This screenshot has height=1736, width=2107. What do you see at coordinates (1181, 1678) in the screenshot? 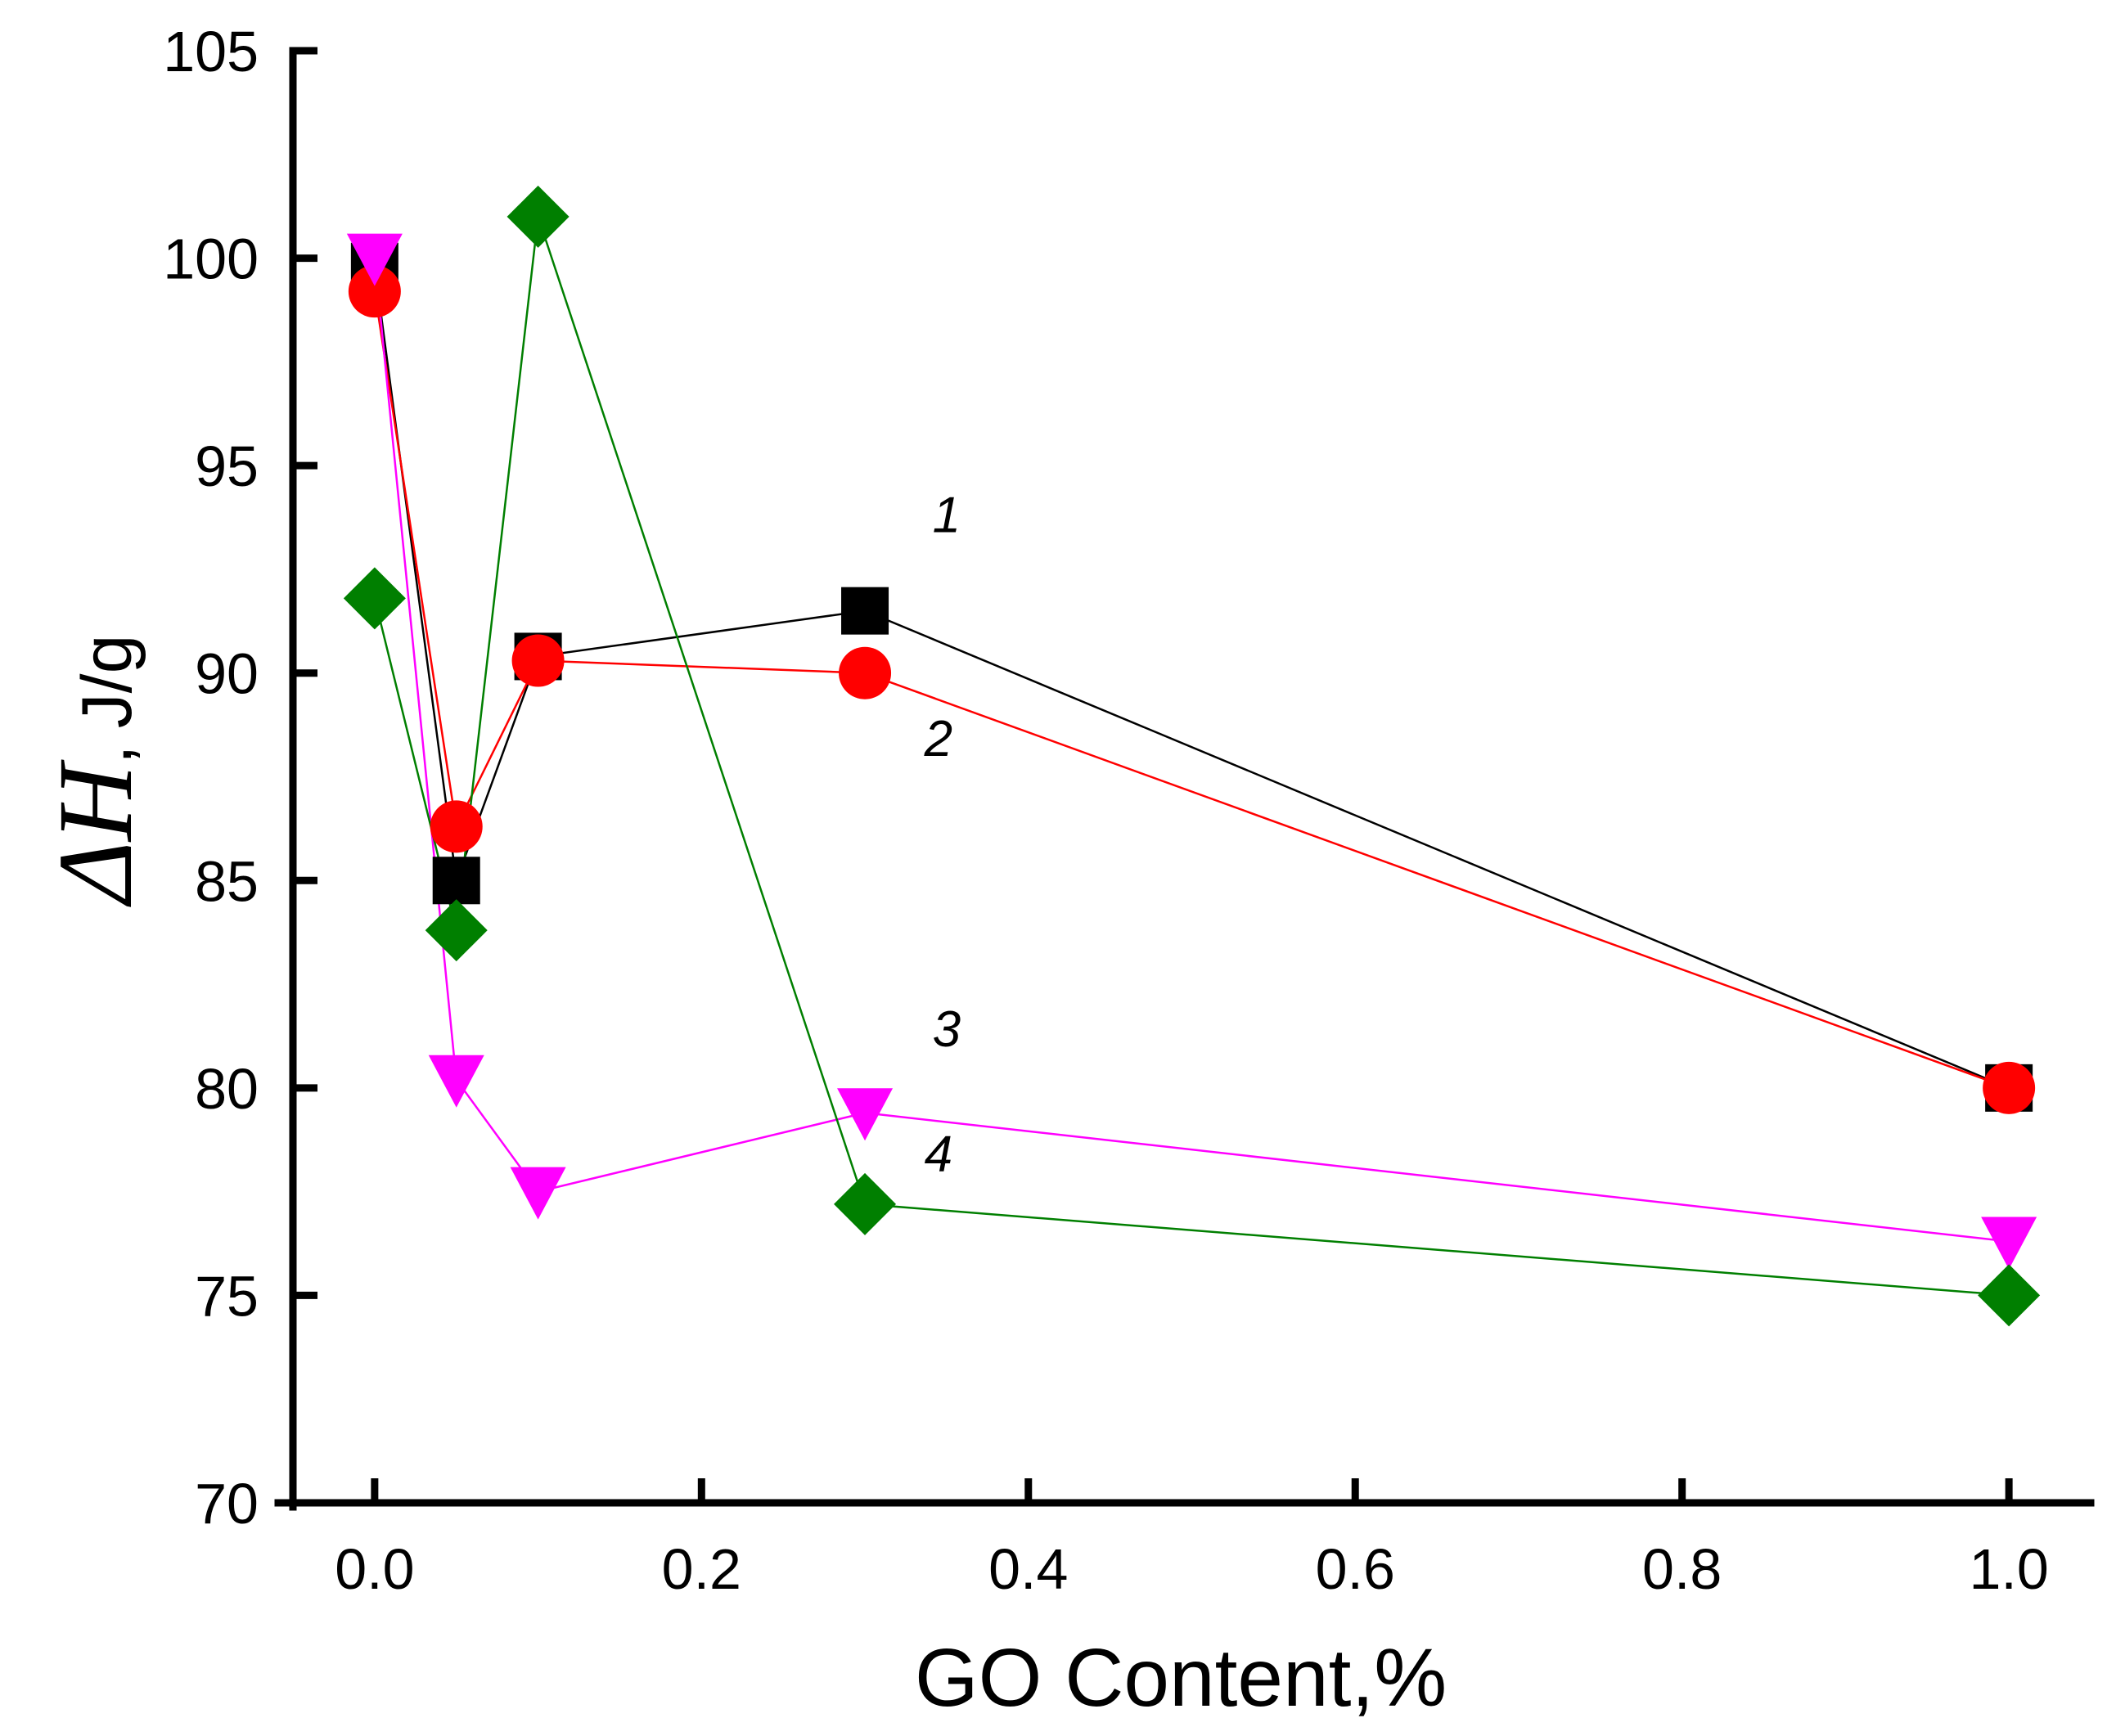
I see `x-axis-title: GO Content,%` at bounding box center [1181, 1678].